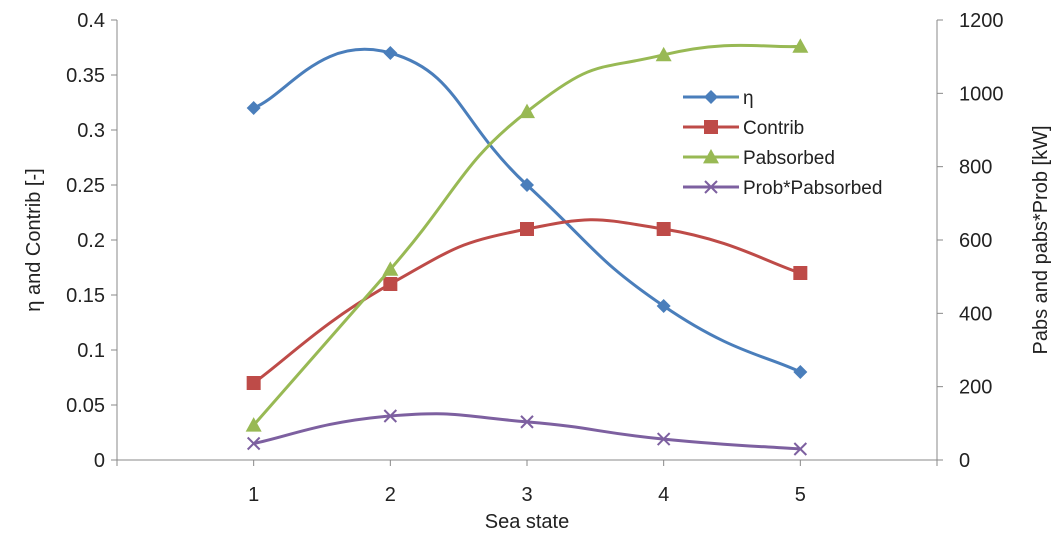  What do you see at coordinates (711, 127) in the screenshot?
I see `legend-marker-contrib` at bounding box center [711, 127].